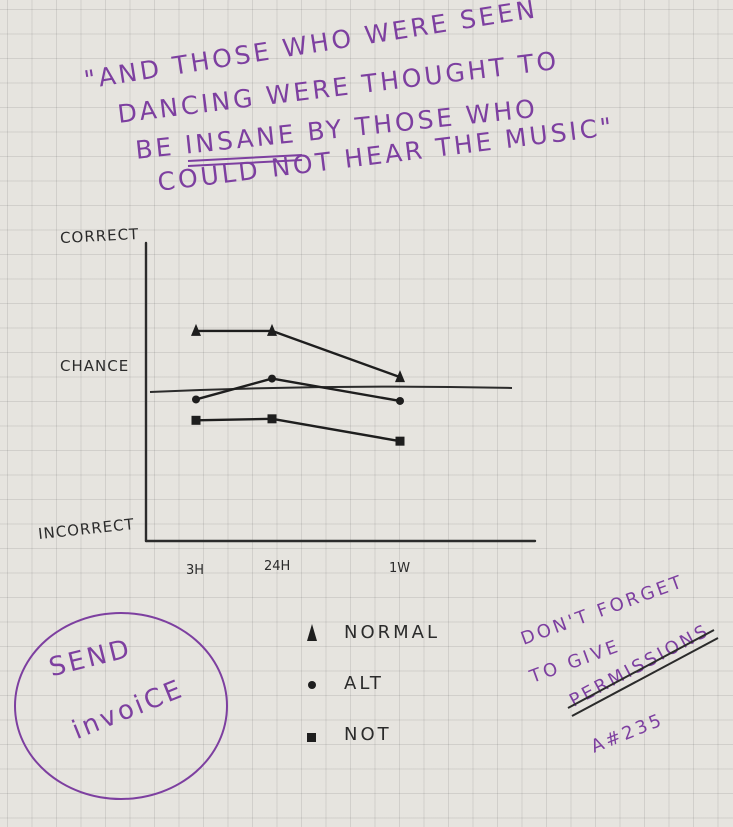 The height and width of the screenshot is (827, 733). Describe the element at coordinates (312, 685) in the screenshot. I see `legend-circle-icon` at that location.